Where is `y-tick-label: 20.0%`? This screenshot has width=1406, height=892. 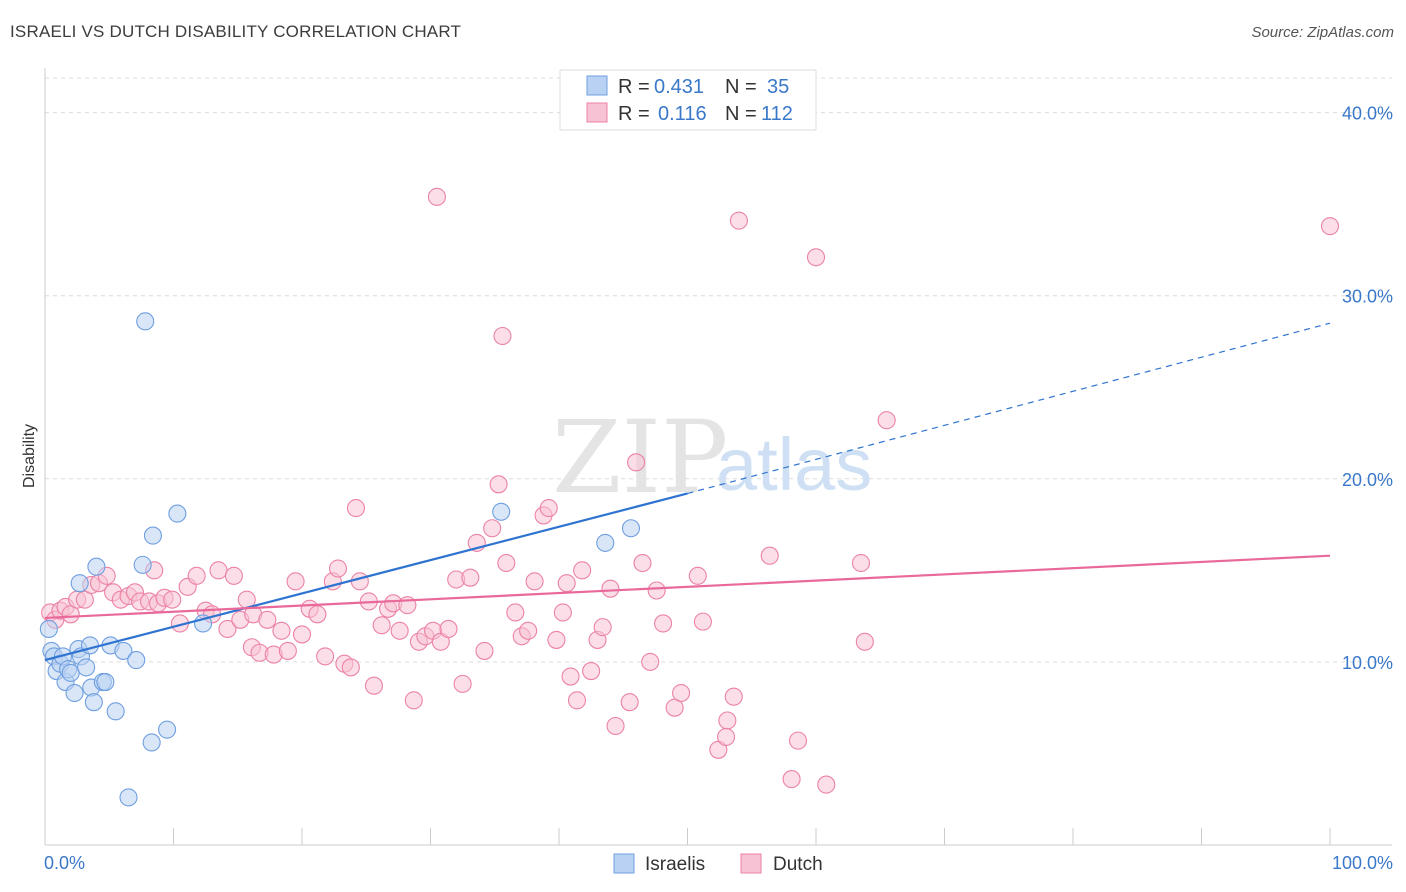 y-tick-label: 20.0% is located at coordinates (1367, 480).